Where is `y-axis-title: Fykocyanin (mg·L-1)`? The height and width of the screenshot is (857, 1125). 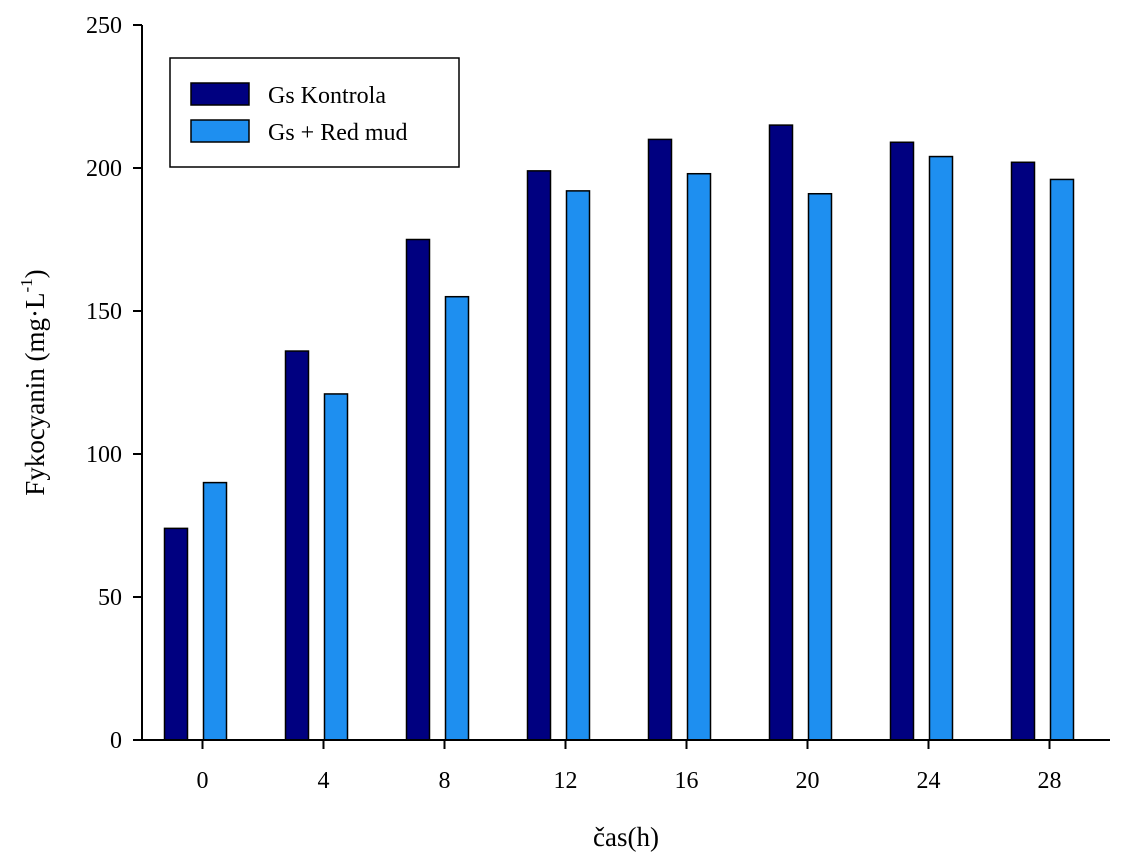 y-axis-title: Fykocyanin (mg·L-1) is located at coordinates (33, 382).